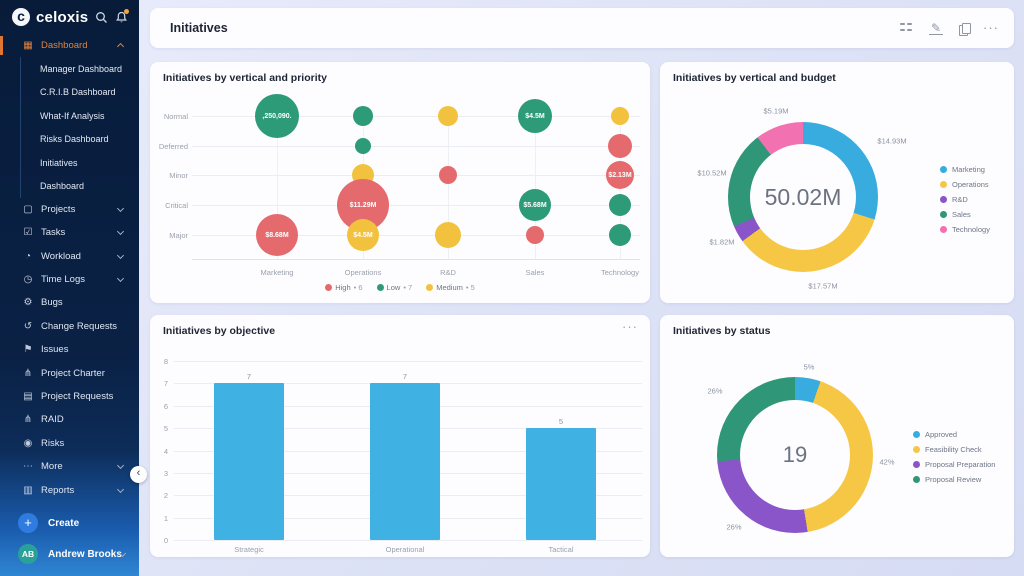 The image size is (1024, 576). Describe the element at coordinates (121, 17) in the screenshot. I see `notifications-bell-icon` at that location.